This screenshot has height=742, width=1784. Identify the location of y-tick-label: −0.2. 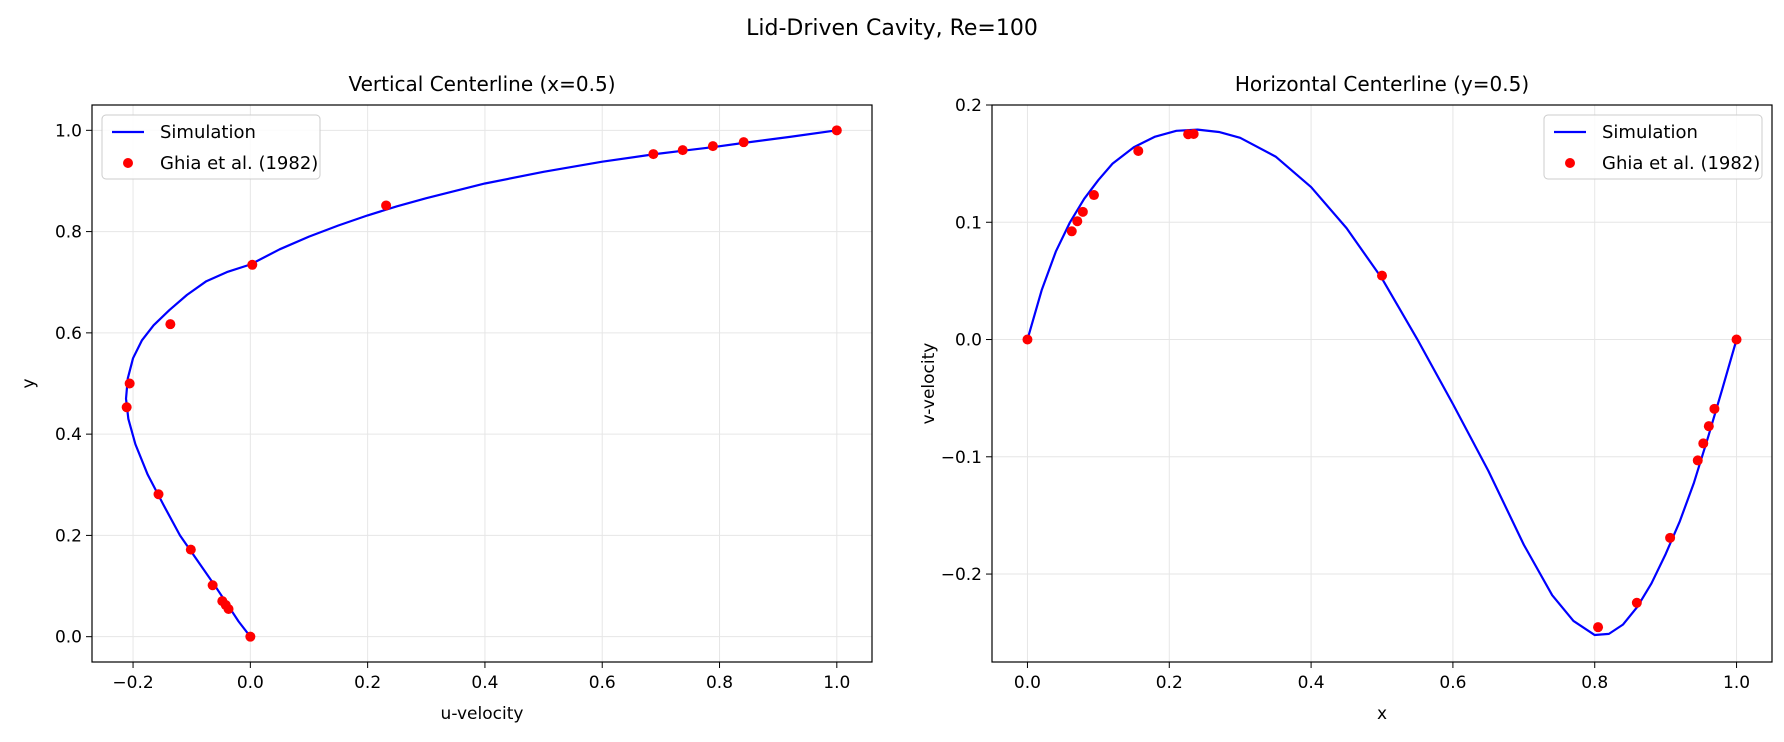
(961, 575).